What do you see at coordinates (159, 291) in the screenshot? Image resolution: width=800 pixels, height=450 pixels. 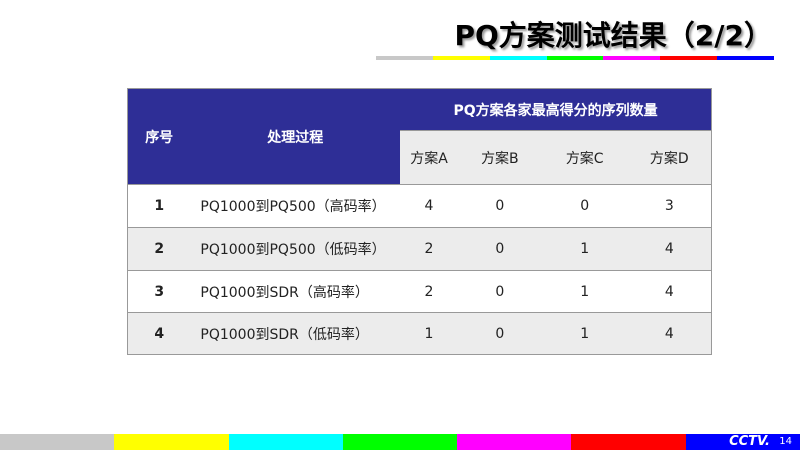 I see `row-index: 3` at bounding box center [159, 291].